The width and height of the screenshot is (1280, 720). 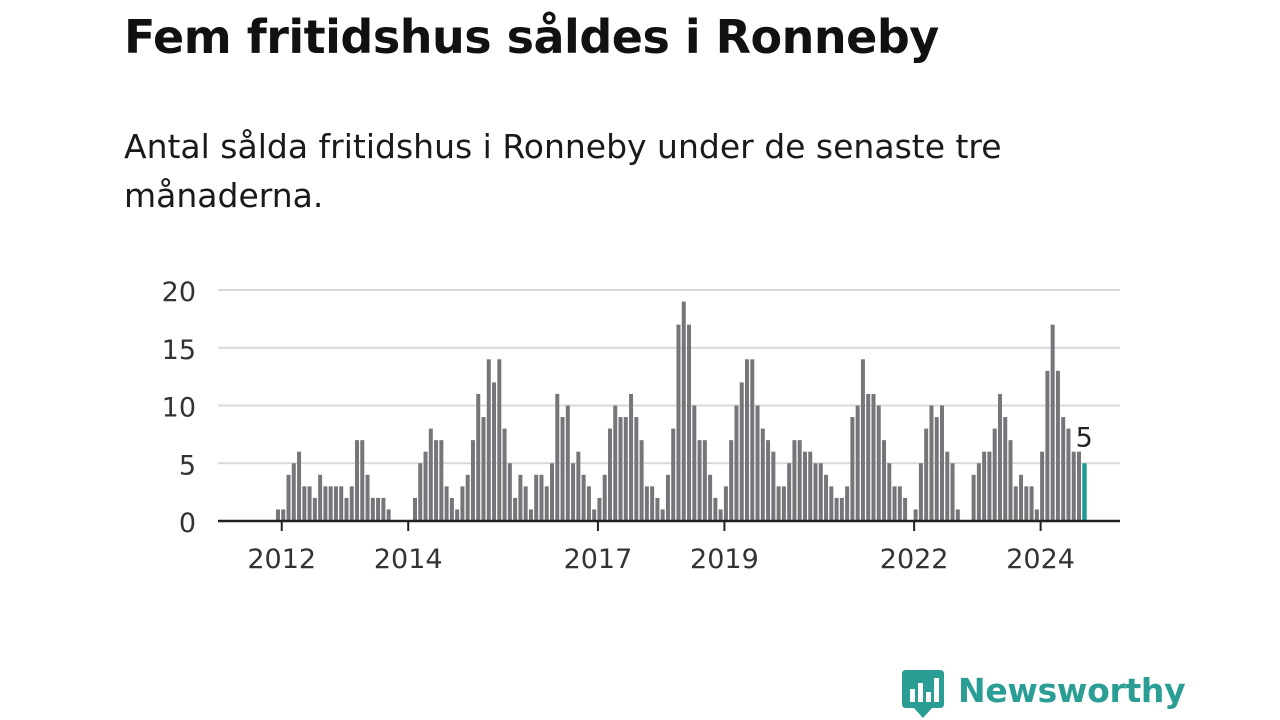 What do you see at coordinates (724, 559) in the screenshot?
I see `x-tick-label: 2019` at bounding box center [724, 559].